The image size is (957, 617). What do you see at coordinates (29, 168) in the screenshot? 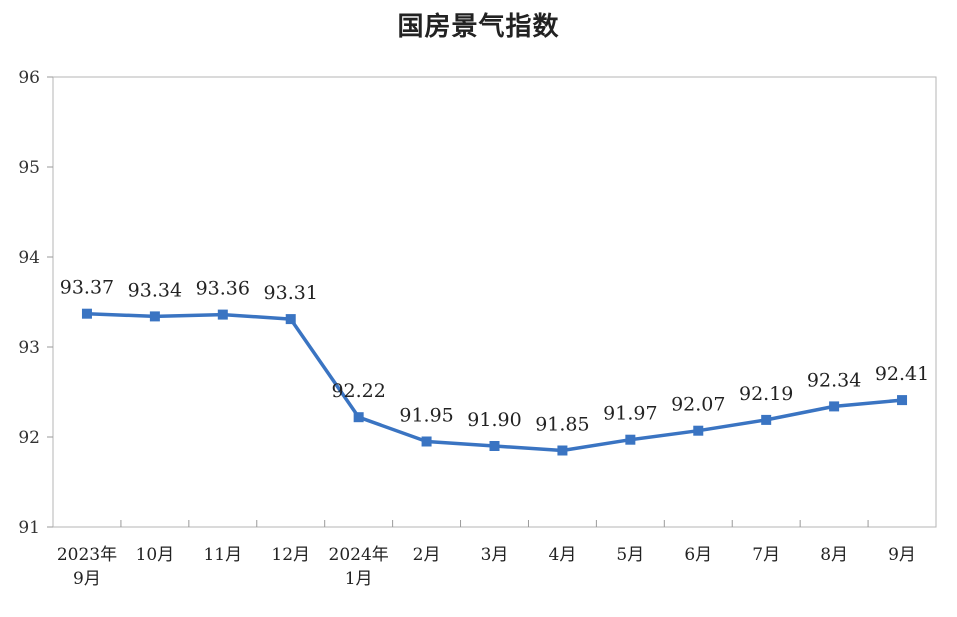
I see `y-tick-label: 95` at bounding box center [29, 168].